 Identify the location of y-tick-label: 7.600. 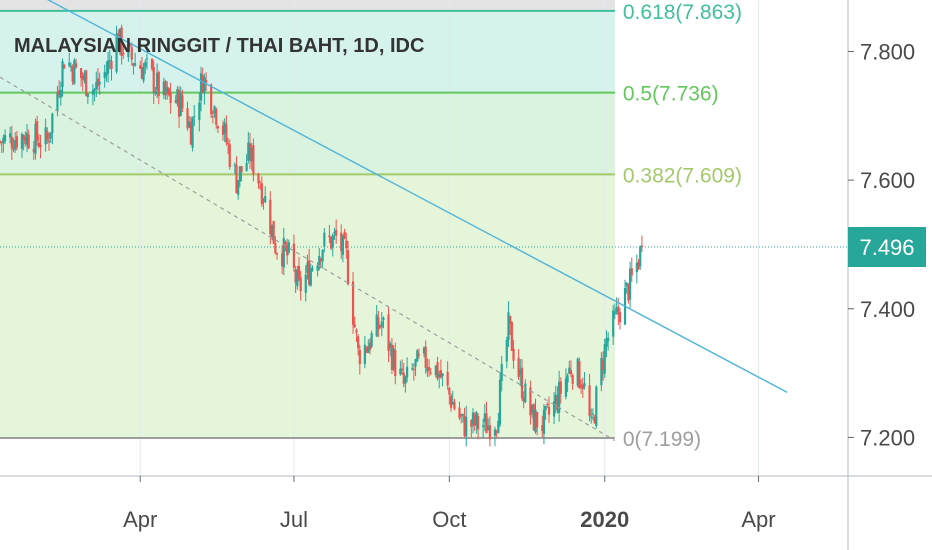
(887, 180).